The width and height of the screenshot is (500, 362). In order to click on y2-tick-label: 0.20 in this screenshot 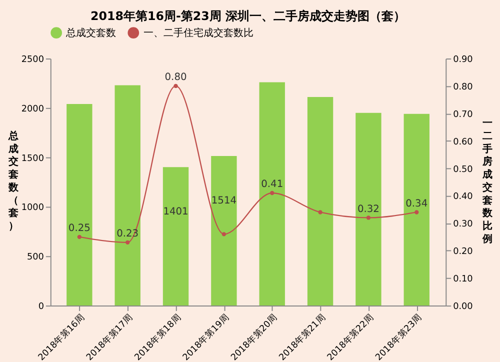, I will do `click(463, 252)`.